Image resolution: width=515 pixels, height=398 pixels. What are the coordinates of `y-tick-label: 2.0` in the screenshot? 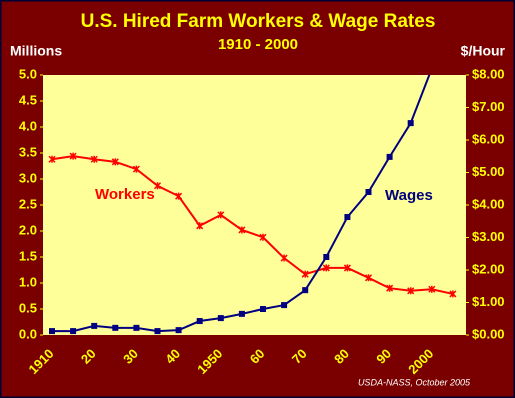 It's located at (28, 229).